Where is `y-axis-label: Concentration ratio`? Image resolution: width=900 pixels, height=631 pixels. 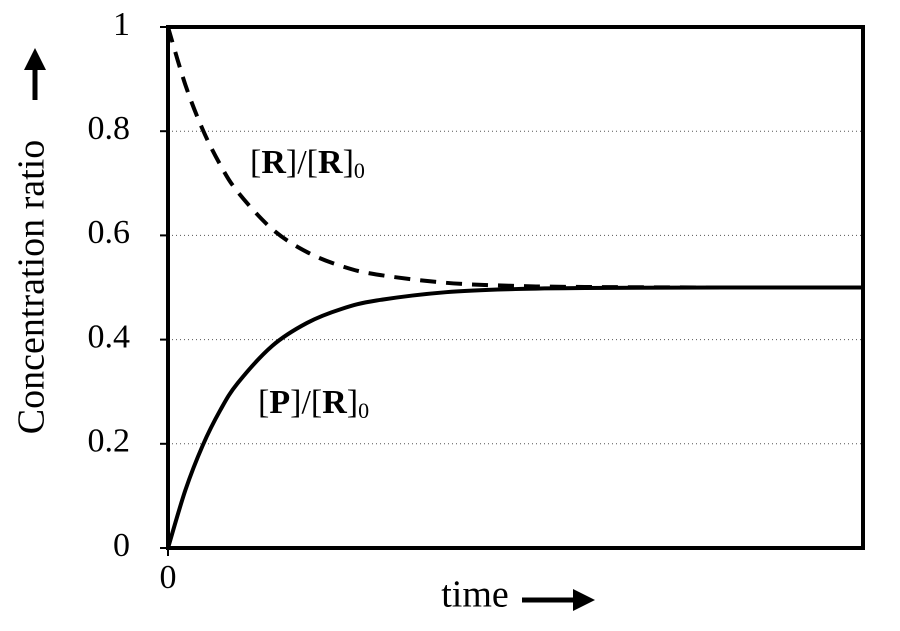 y-axis-label: Concentration ratio is located at coordinates (32, 287).